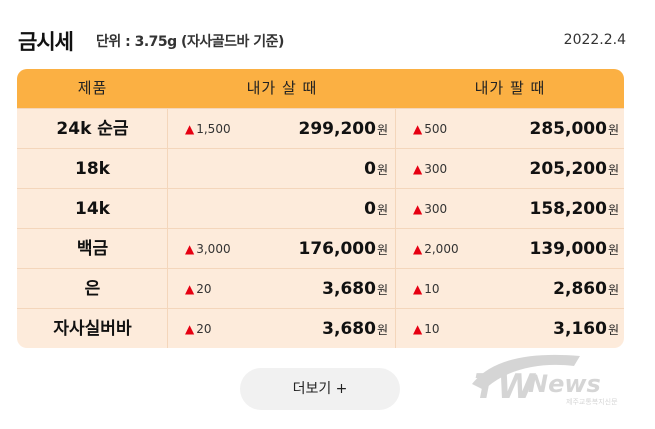 This screenshot has height=429, width=655. I want to click on sell-price: 3,160원, so click(586, 328).